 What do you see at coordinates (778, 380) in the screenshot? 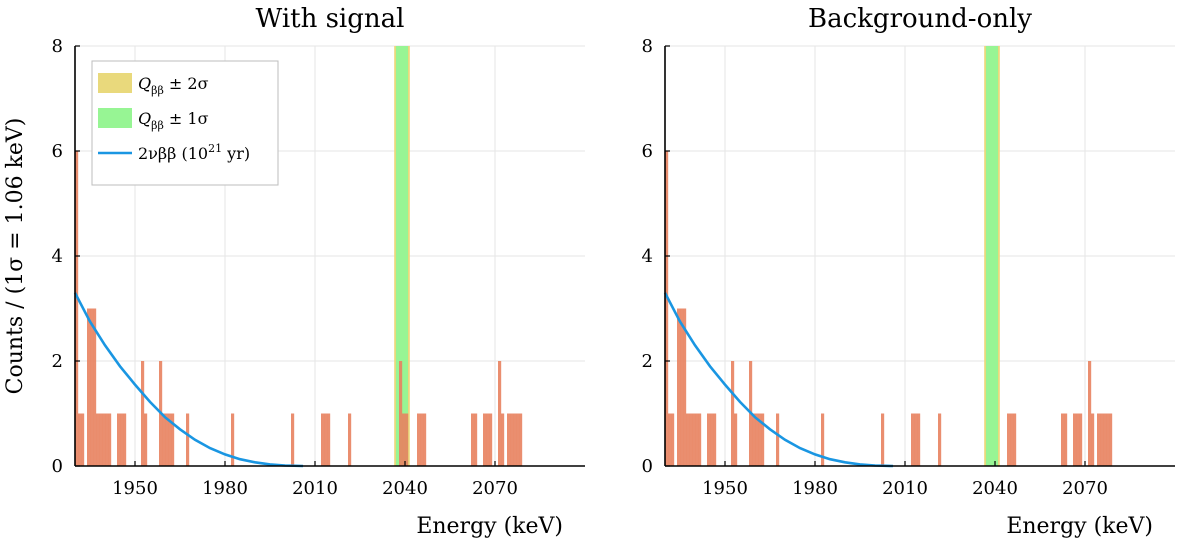
I see `curve-2nbb` at bounding box center [778, 380].